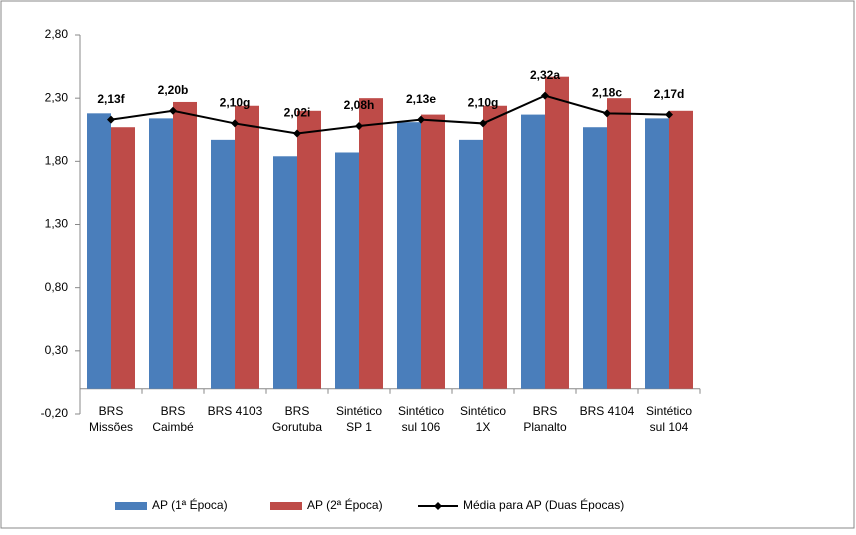 The height and width of the screenshot is (535, 856). What do you see at coordinates (173, 90) in the screenshot?
I see `value-label: 2,20b` at bounding box center [173, 90].